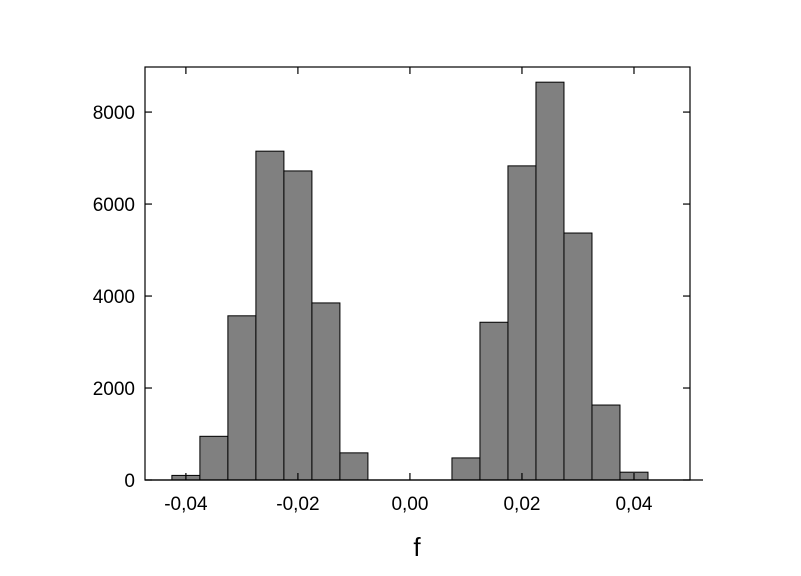  I want to click on x-tick-label: 0,04, so click(633, 504).